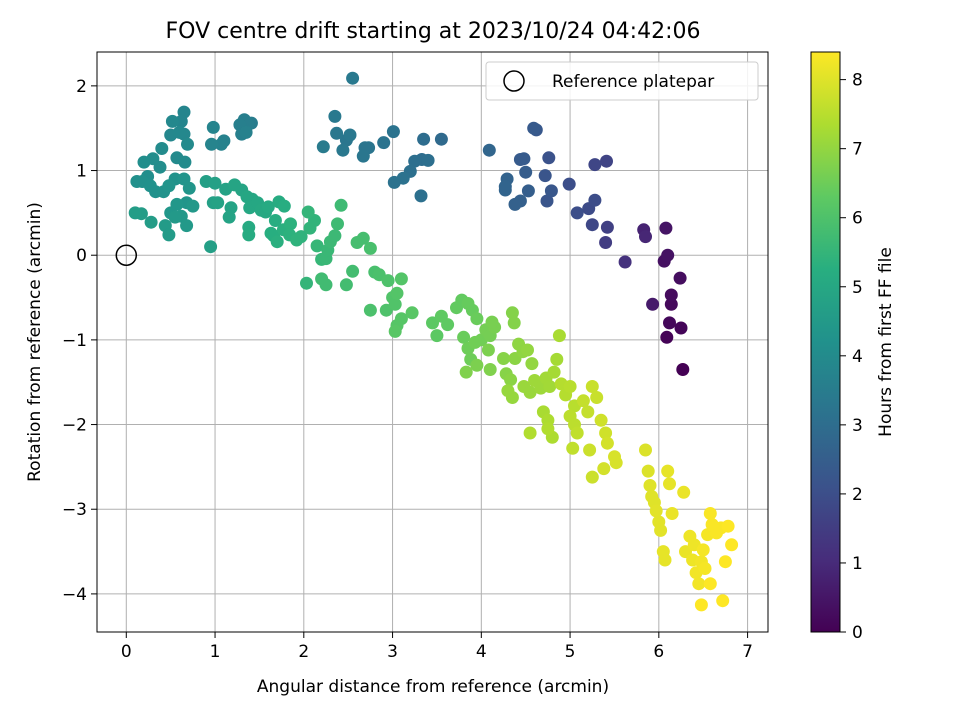 The image size is (960, 720). Describe the element at coordinates (857, 150) in the screenshot. I see `colorbar-tick-label: 7` at that location.